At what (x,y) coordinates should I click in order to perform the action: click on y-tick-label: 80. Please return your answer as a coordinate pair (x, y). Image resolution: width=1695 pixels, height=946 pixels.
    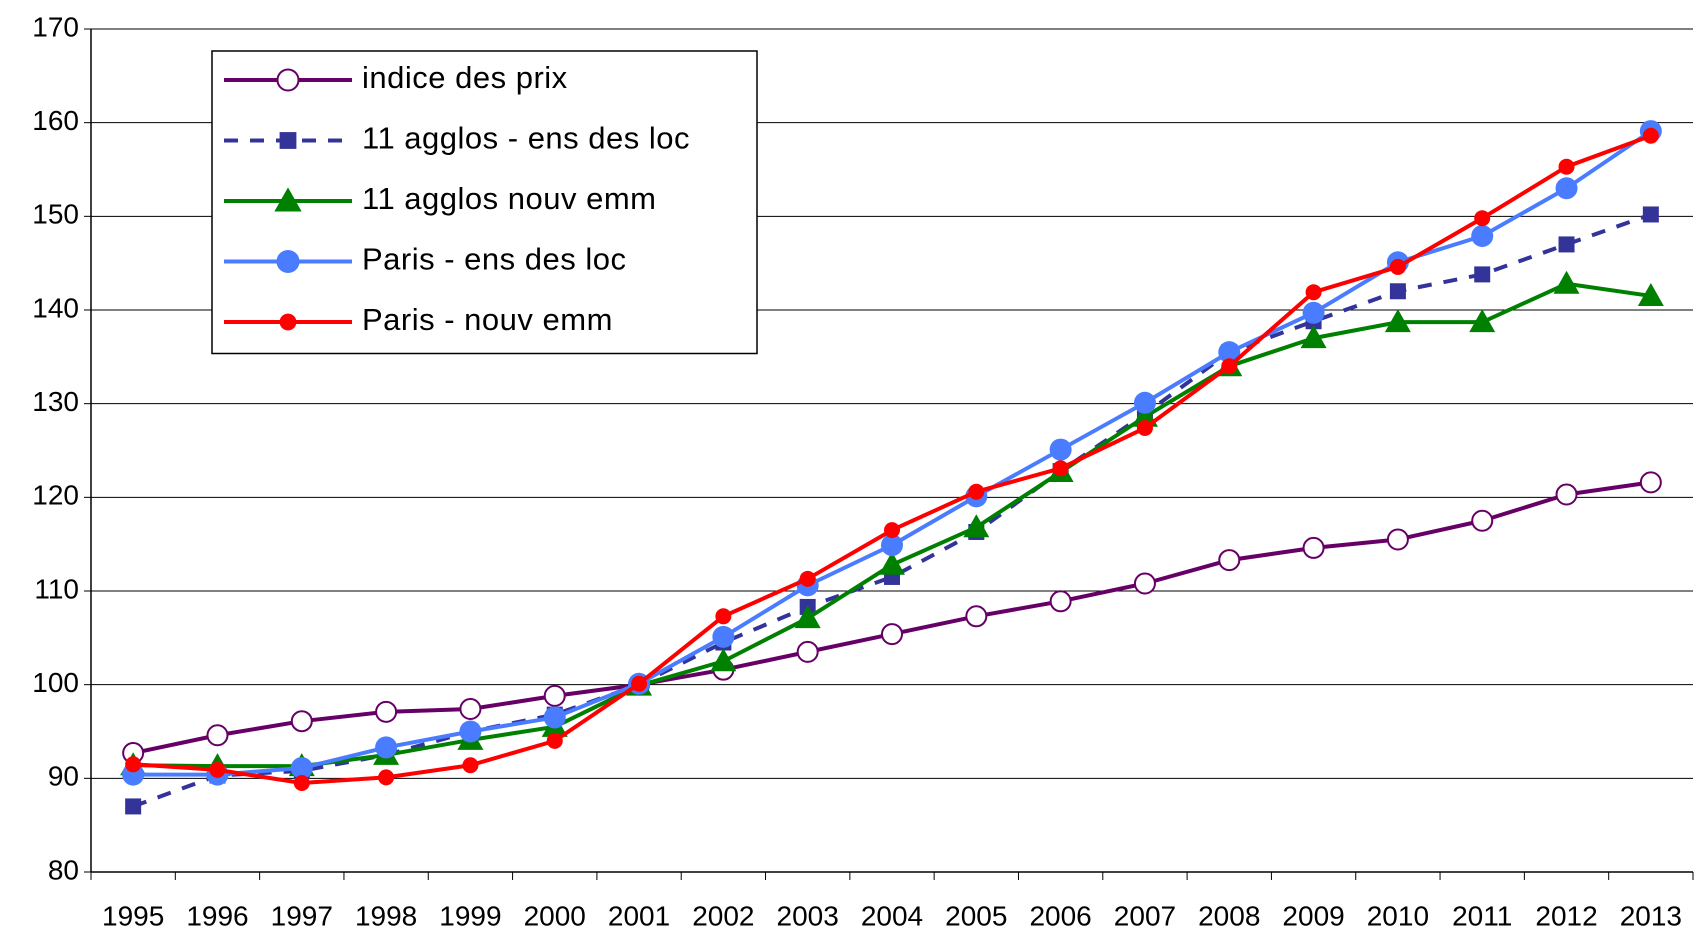
    Looking at the image, I should click on (63, 869).